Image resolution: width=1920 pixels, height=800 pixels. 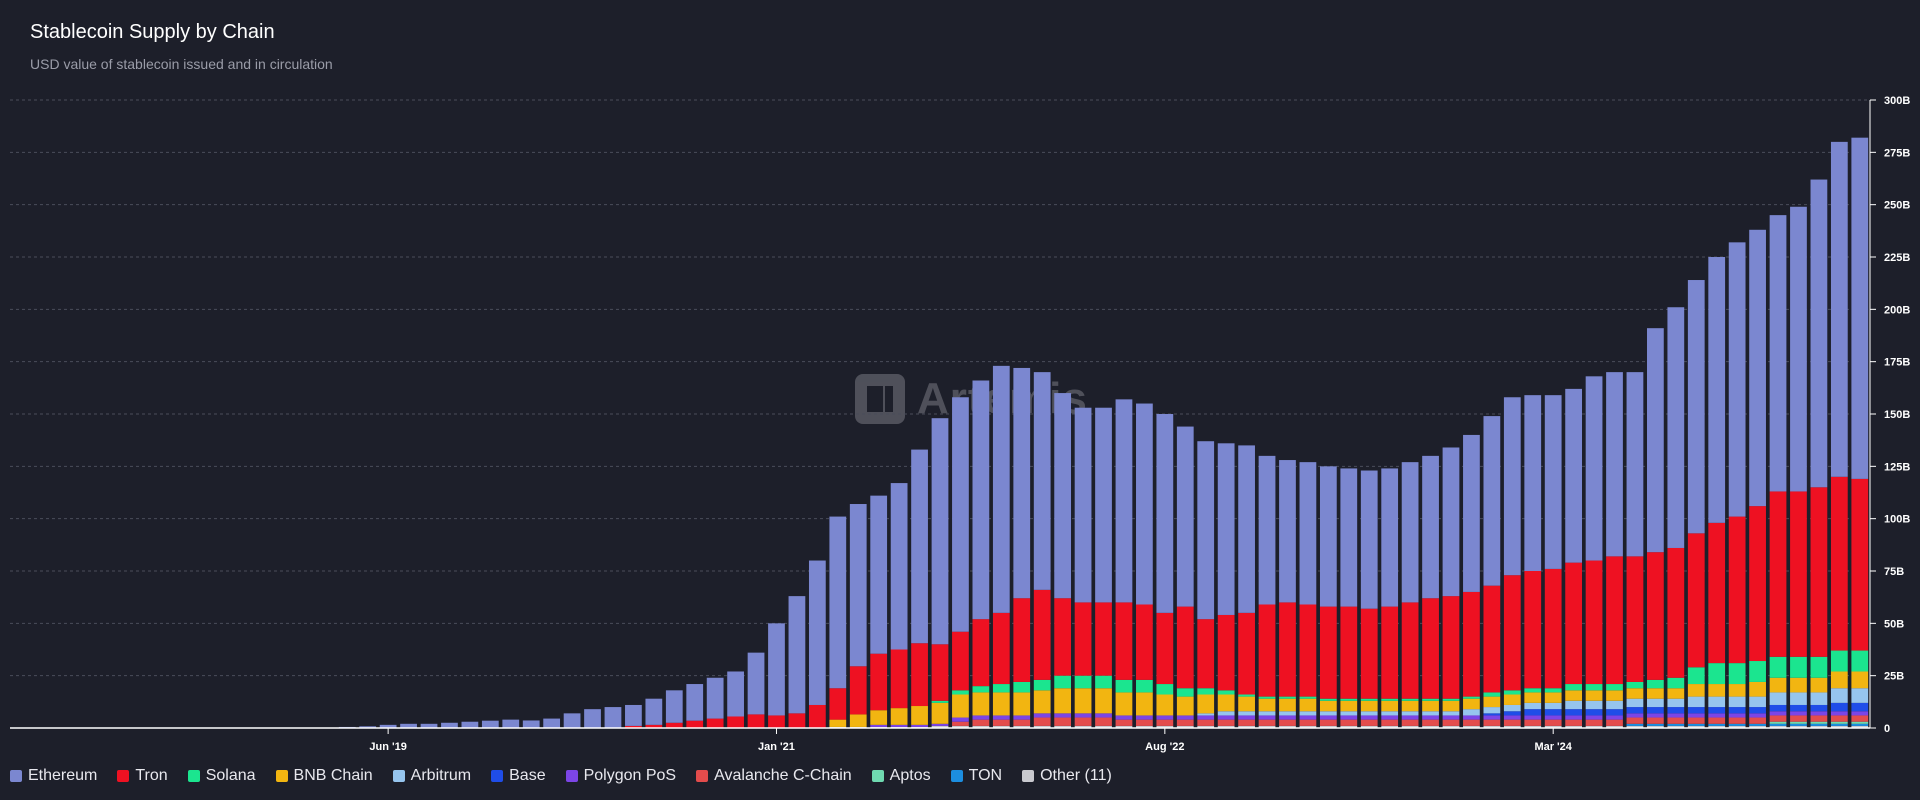 I want to click on legend-item: Solana, so click(x=221, y=776).